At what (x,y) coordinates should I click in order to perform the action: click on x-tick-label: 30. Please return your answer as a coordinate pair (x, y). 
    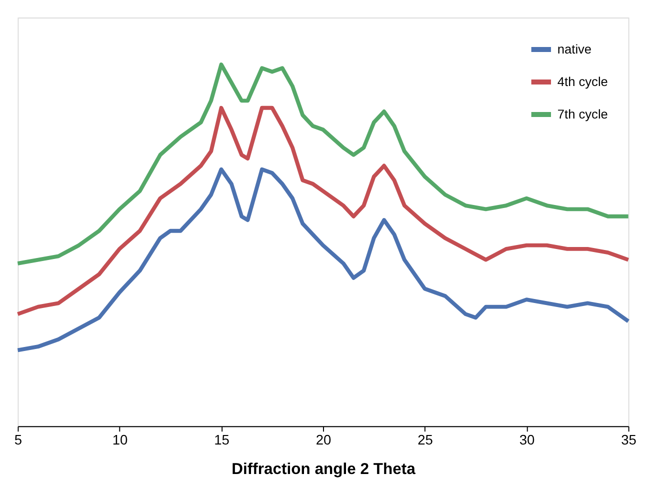
    Looking at the image, I should click on (527, 440).